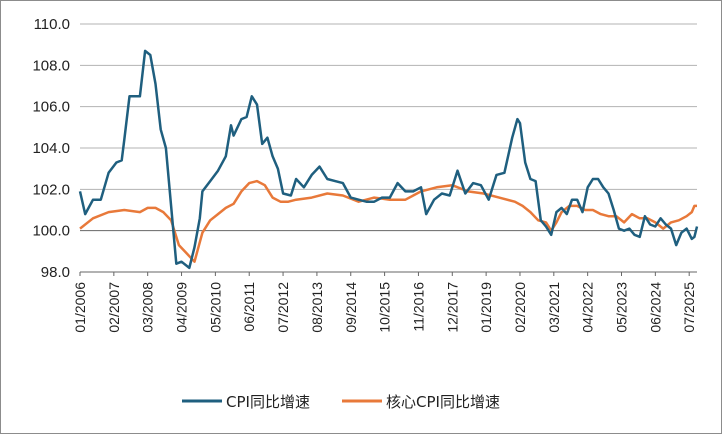 This screenshot has height=434, width=722. I want to click on x-tick-label: 09/2014, so click(351, 307).